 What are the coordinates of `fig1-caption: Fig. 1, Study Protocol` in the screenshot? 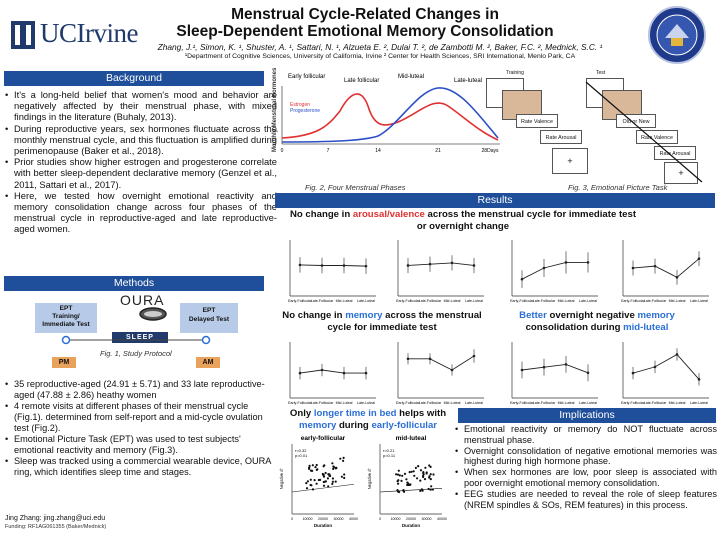 It's located at (136, 353).